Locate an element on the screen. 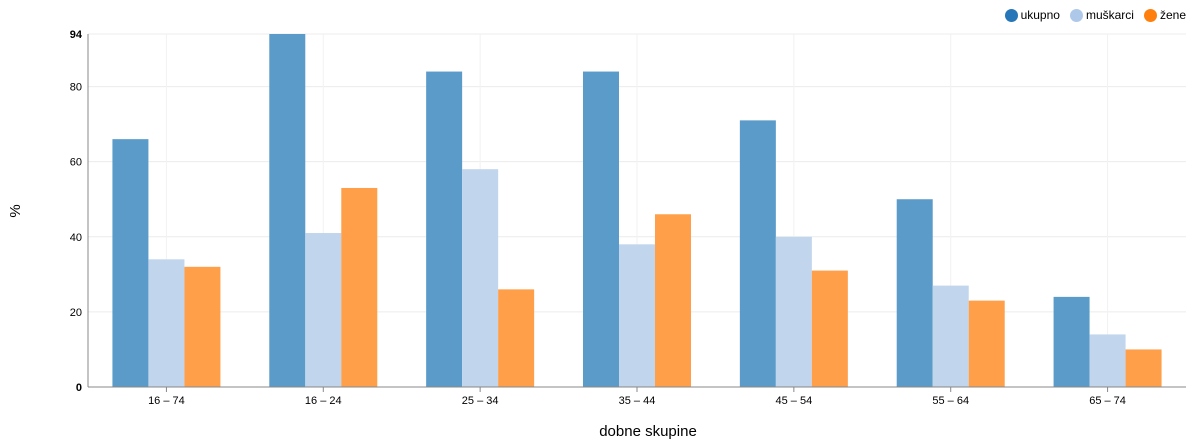 The width and height of the screenshot is (1202, 445). y-axis-title: % is located at coordinates (15, 210).